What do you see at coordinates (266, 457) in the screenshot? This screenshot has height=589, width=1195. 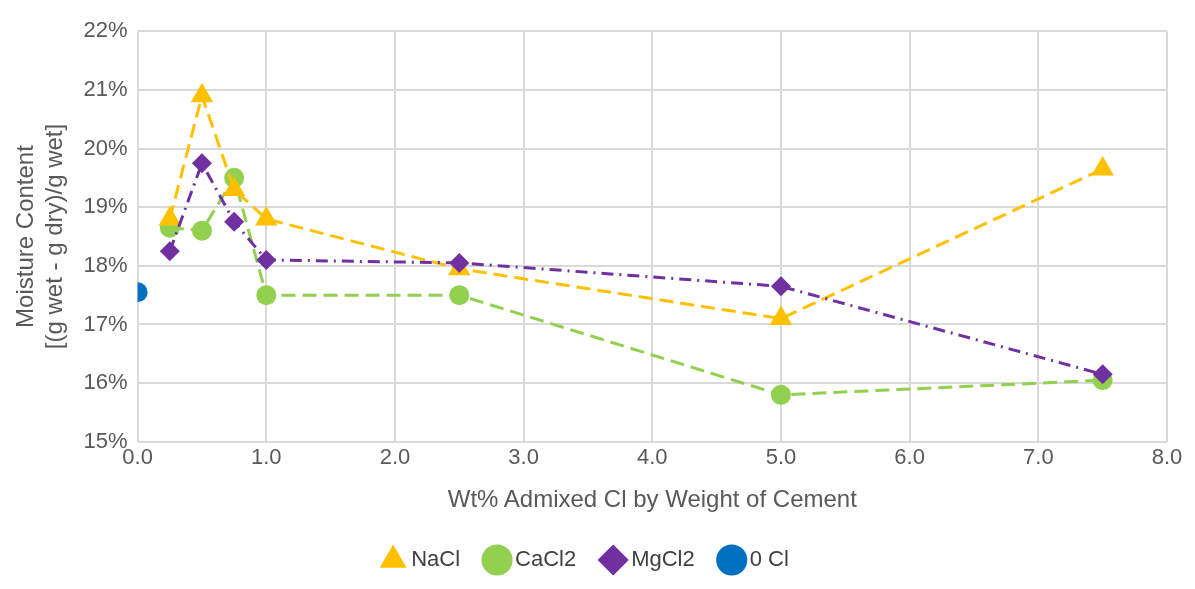 I see `x-tick-label: 1.0` at bounding box center [266, 457].